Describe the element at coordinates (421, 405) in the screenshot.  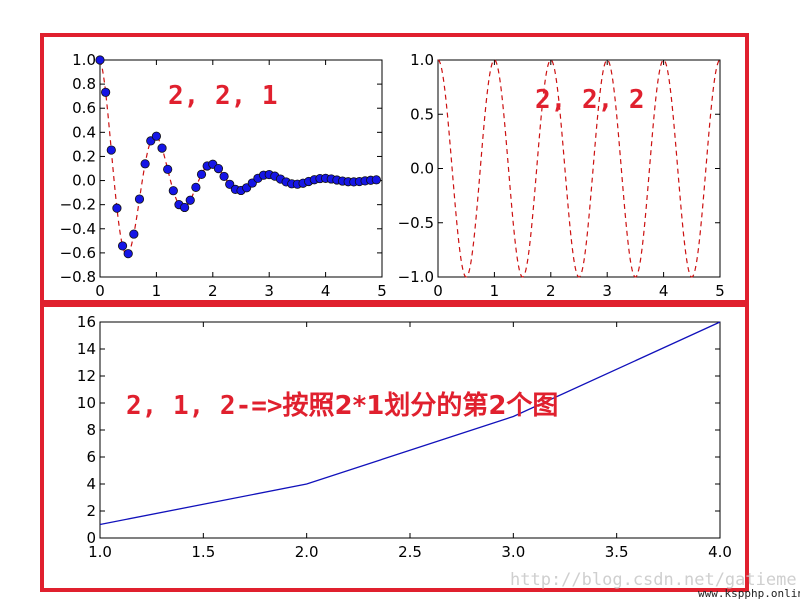
I see `annotation-text: 按照2*1划分的第2个图` at that location.